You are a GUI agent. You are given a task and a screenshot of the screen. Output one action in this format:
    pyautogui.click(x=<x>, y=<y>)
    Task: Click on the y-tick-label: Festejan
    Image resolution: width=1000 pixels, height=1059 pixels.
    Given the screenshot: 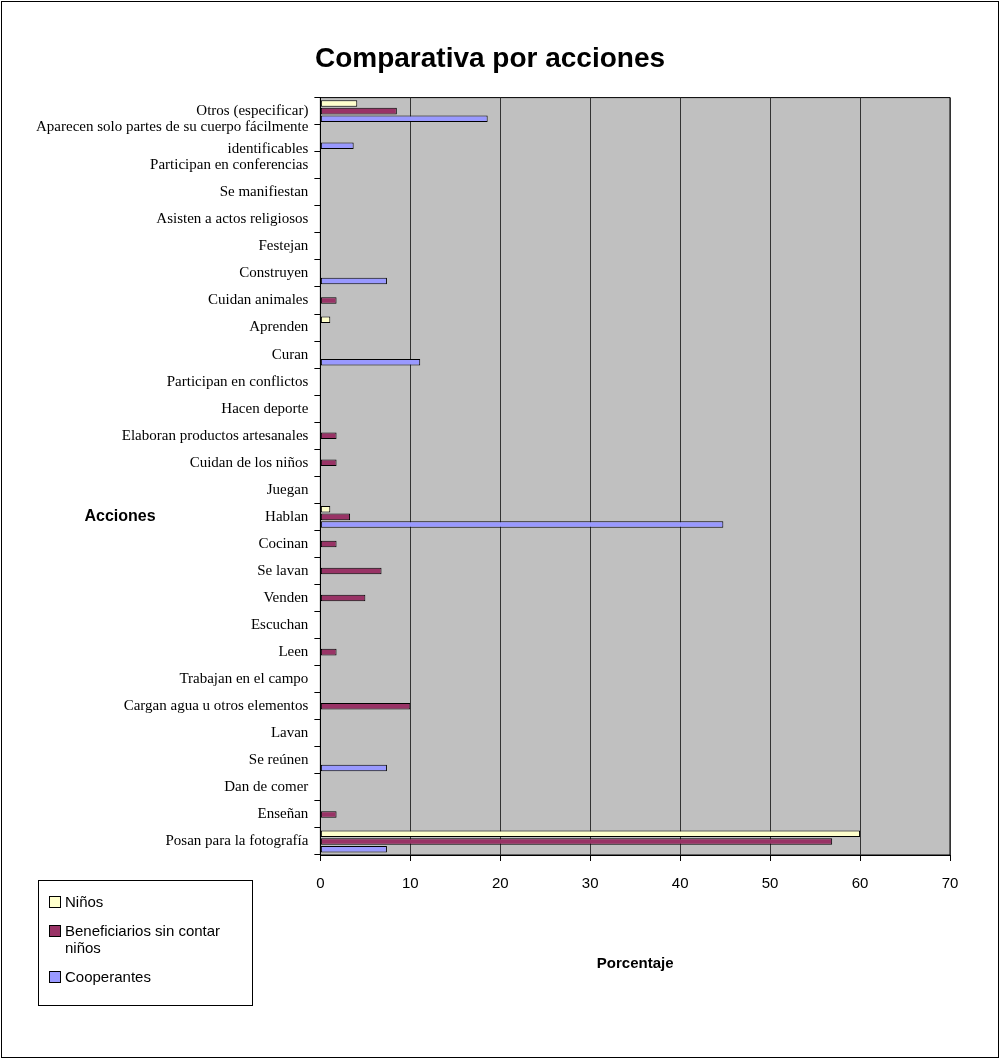 What is the action you would take?
    pyautogui.click(x=283, y=245)
    